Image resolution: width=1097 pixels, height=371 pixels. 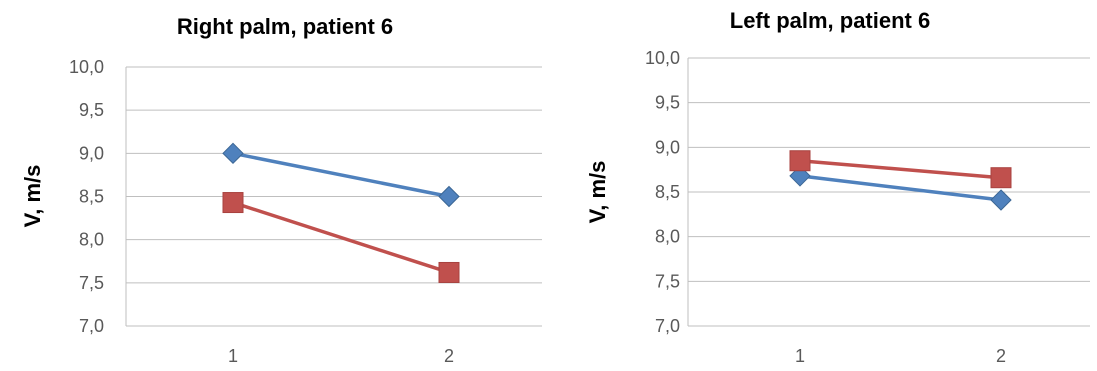 I want to click on chart-title: Left palm, patient 6, so click(x=830, y=20).